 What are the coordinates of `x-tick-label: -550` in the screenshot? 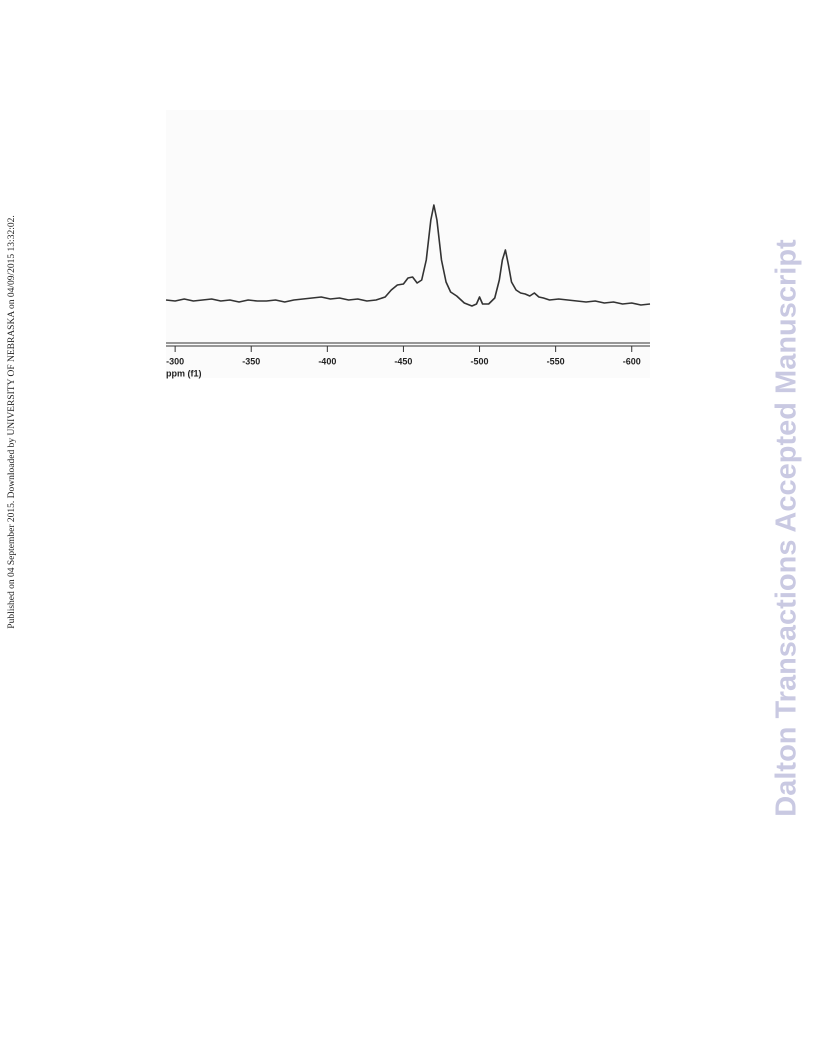 It's located at (556, 361).